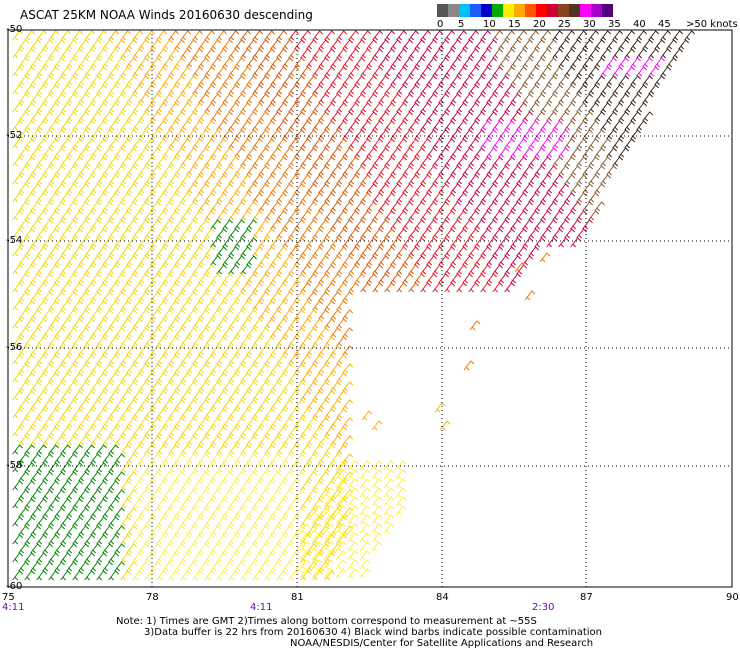  What do you see at coordinates (14, 240) in the screenshot?
I see `latitude-label: -54` at bounding box center [14, 240].